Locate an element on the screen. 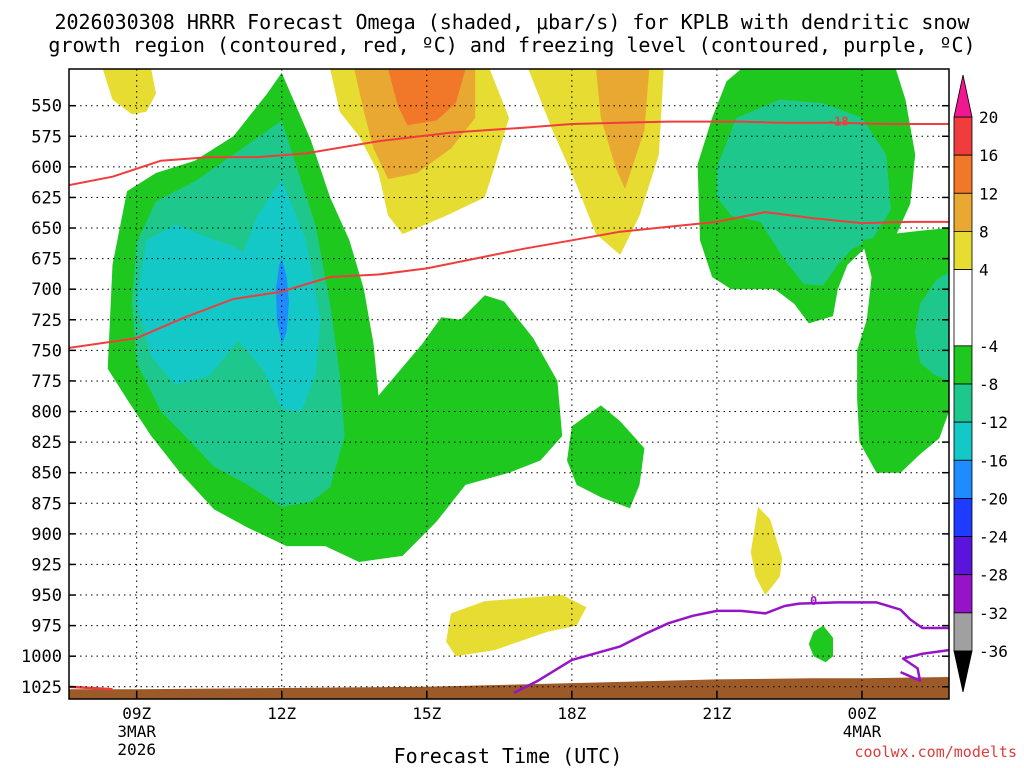 The height and width of the screenshot is (768, 1024). x-tick-date-09Z: 3MAR is located at coordinates (136, 731).